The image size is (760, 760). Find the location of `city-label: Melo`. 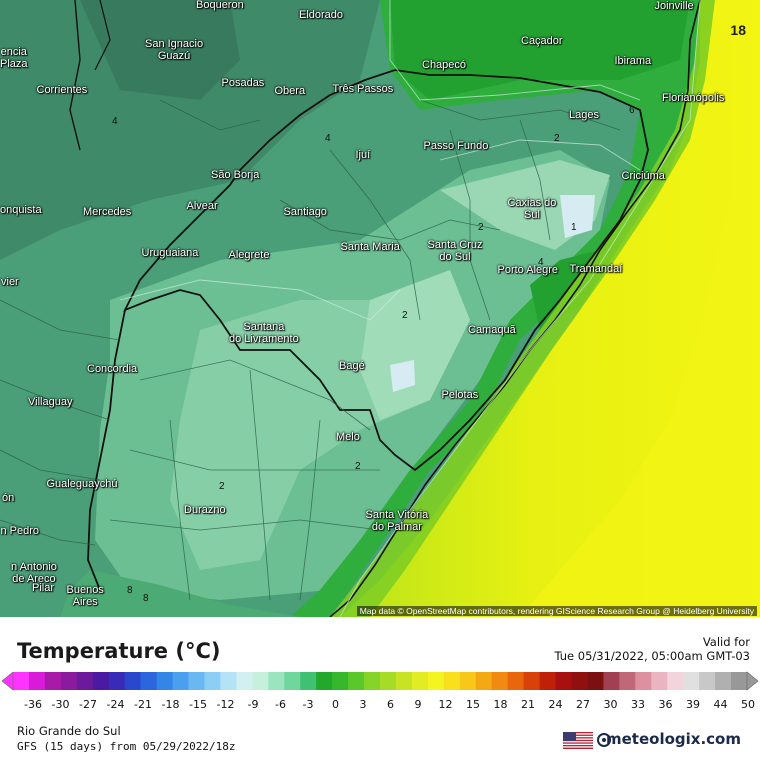

city-label: Melo is located at coordinates (348, 437).